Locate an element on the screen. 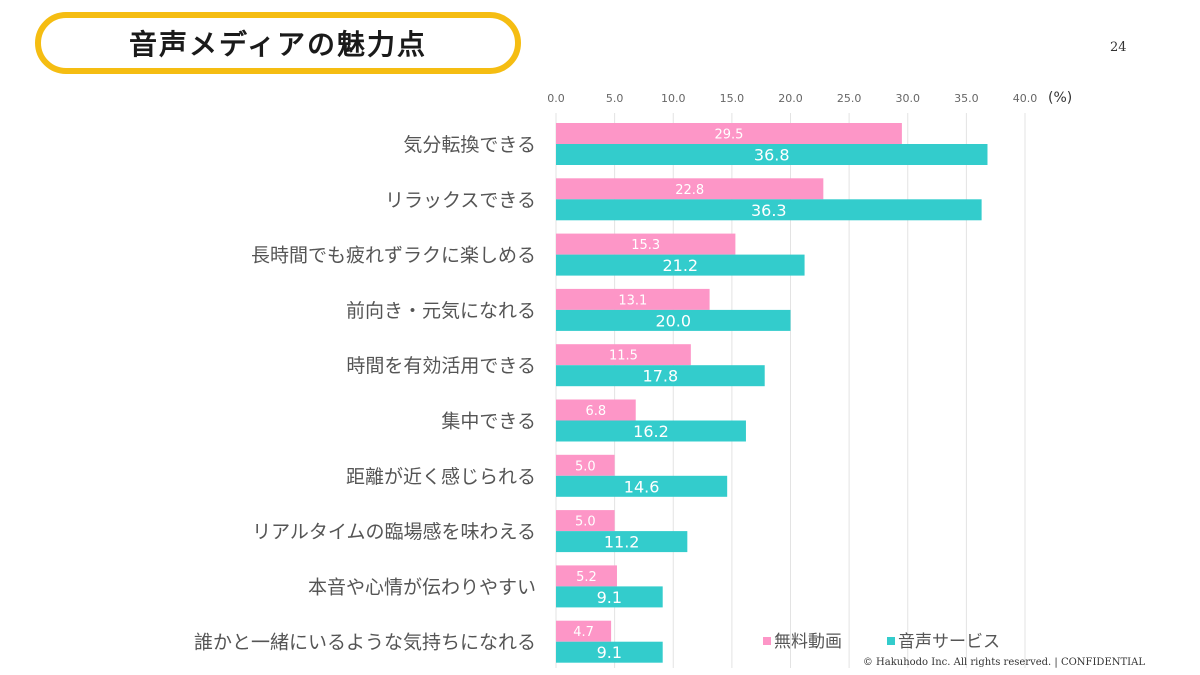 The width and height of the screenshot is (1200, 675). x-tick-label: 40.0 is located at coordinates (1025, 98).